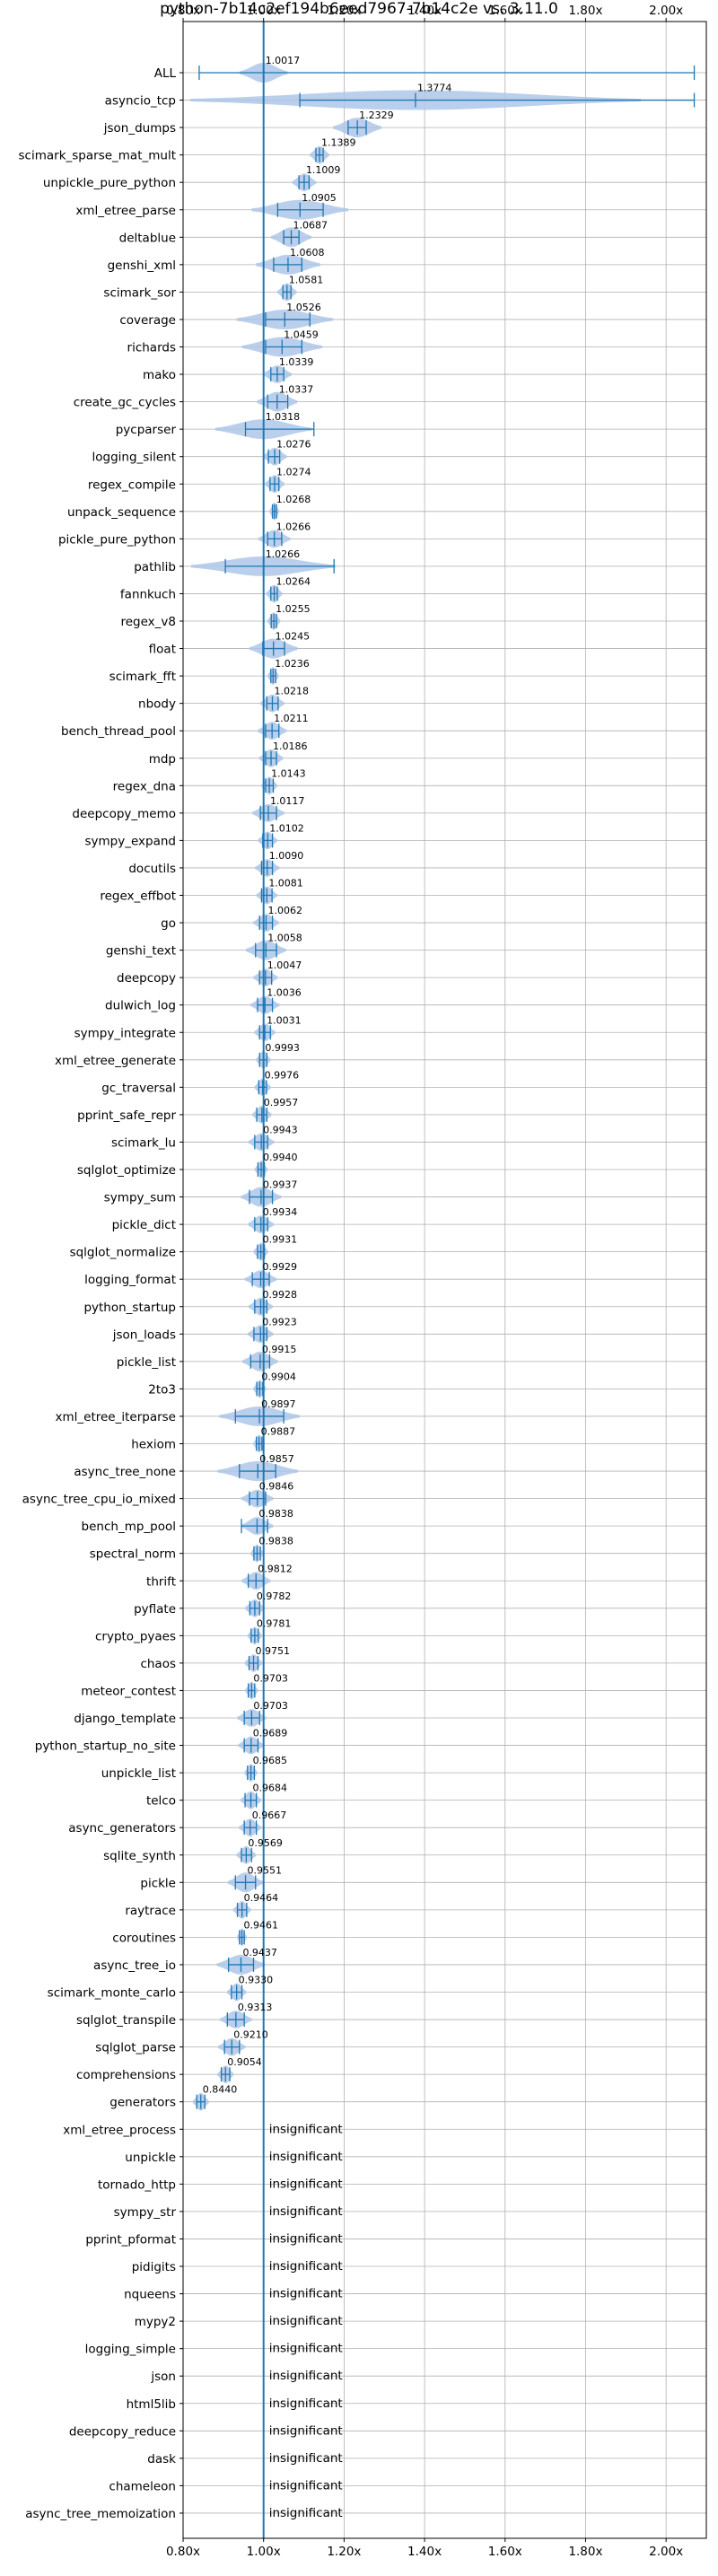 The image size is (718, 2576). Describe the element at coordinates (270, 1706) in the screenshot. I see `value-label: 0.9703` at that location.